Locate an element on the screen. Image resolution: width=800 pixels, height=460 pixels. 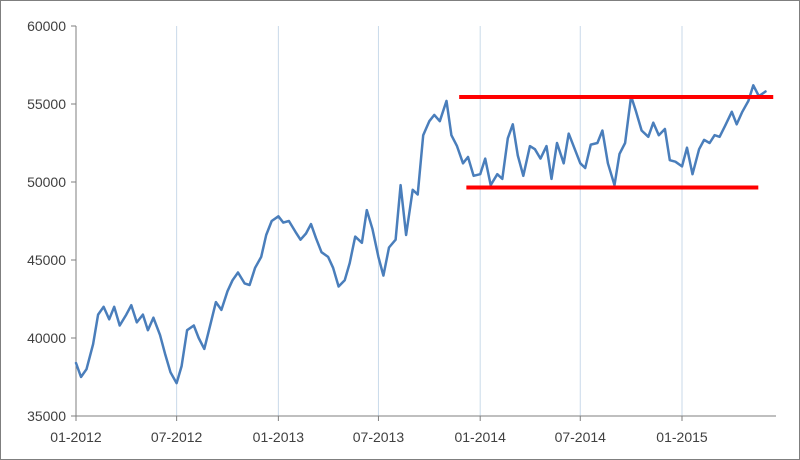
y-tick-label: 60000 is located at coordinates (46, 26).